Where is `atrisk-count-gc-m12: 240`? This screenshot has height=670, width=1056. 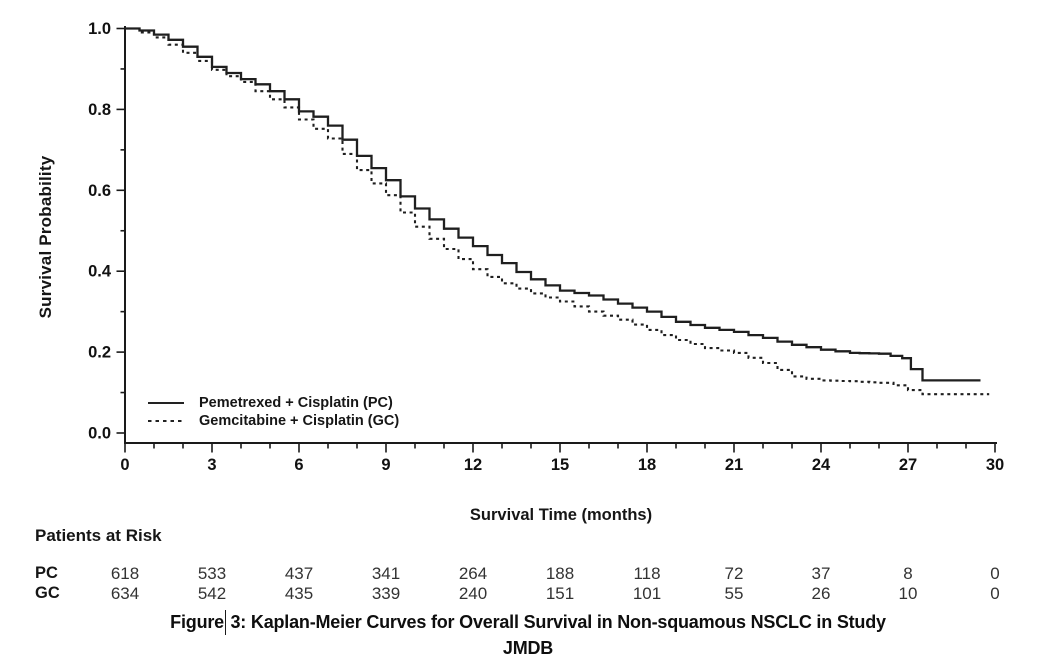
atrisk-count-gc-m12: 240 is located at coordinates (473, 593).